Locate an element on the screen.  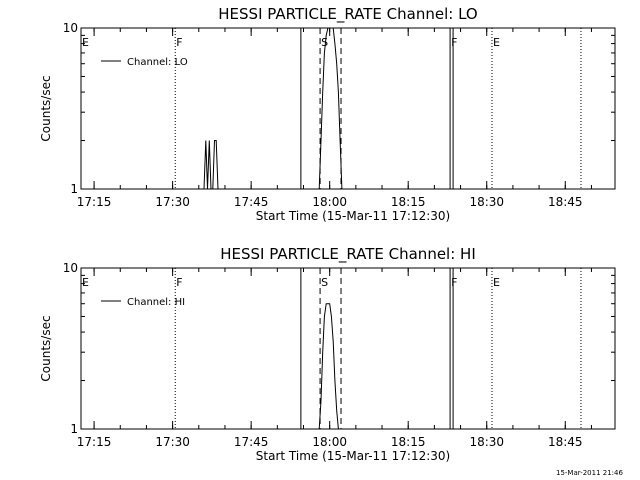
legend-label: Channel: HI is located at coordinates (156, 302).